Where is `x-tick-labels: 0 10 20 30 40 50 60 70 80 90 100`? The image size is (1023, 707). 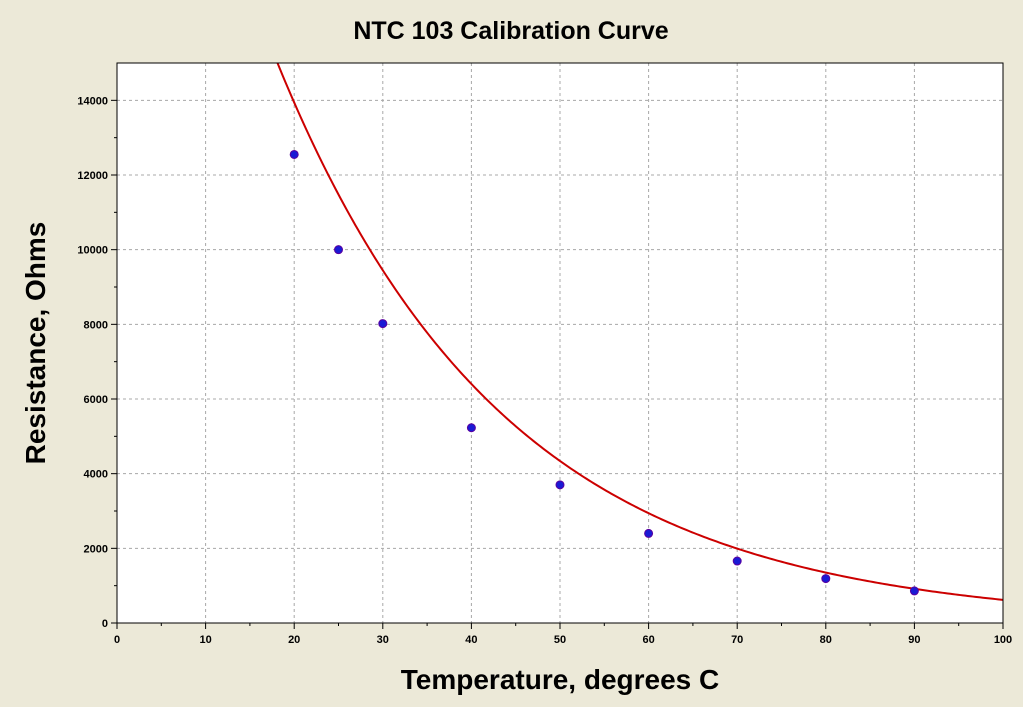 x-tick-labels: 0 10 20 30 40 50 60 70 80 90 100 is located at coordinates (563, 640).